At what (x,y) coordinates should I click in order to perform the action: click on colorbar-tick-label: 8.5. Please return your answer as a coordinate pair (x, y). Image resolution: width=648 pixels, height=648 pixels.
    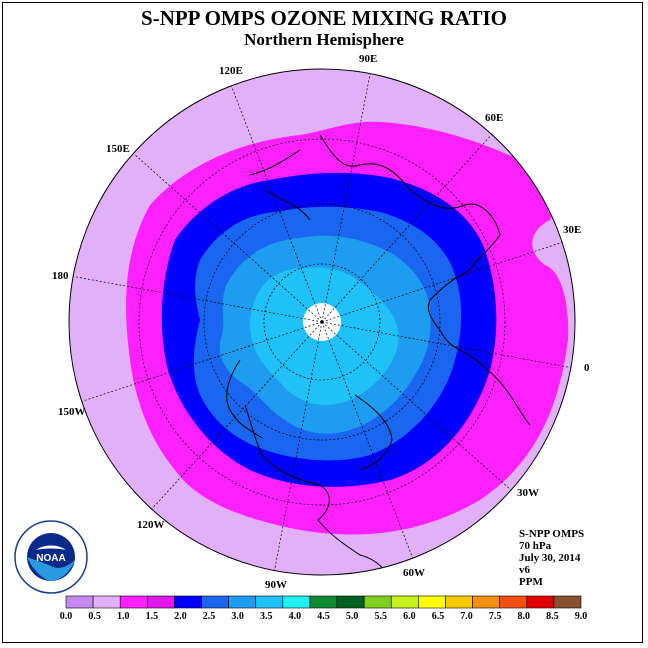
    Looking at the image, I should click on (552, 616).